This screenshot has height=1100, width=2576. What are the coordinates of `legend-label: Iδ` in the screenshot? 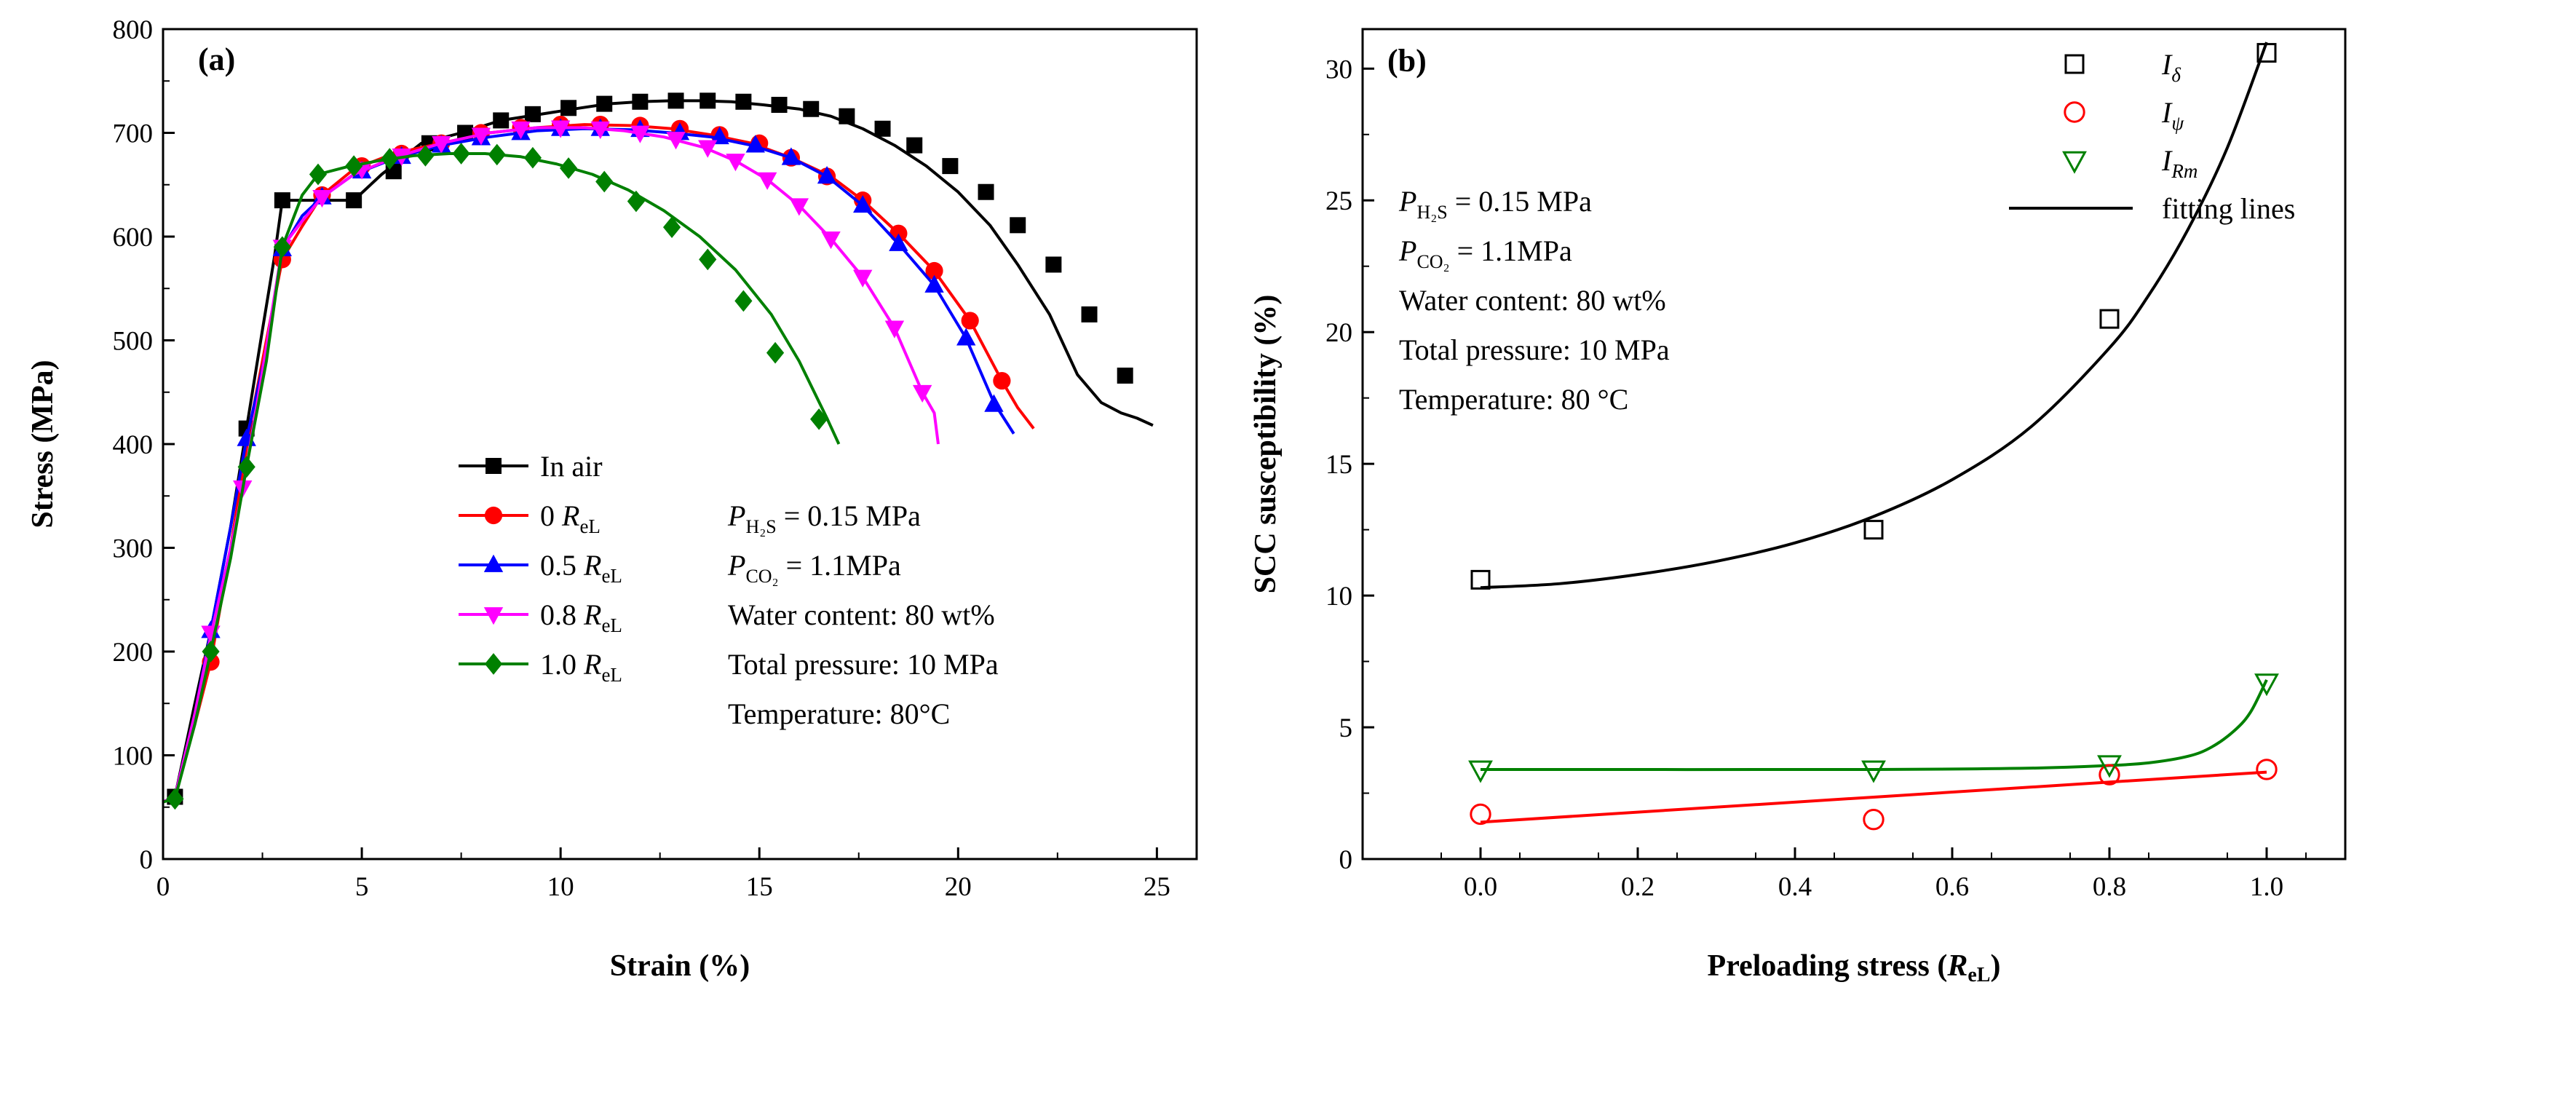 It's located at (2171, 67).